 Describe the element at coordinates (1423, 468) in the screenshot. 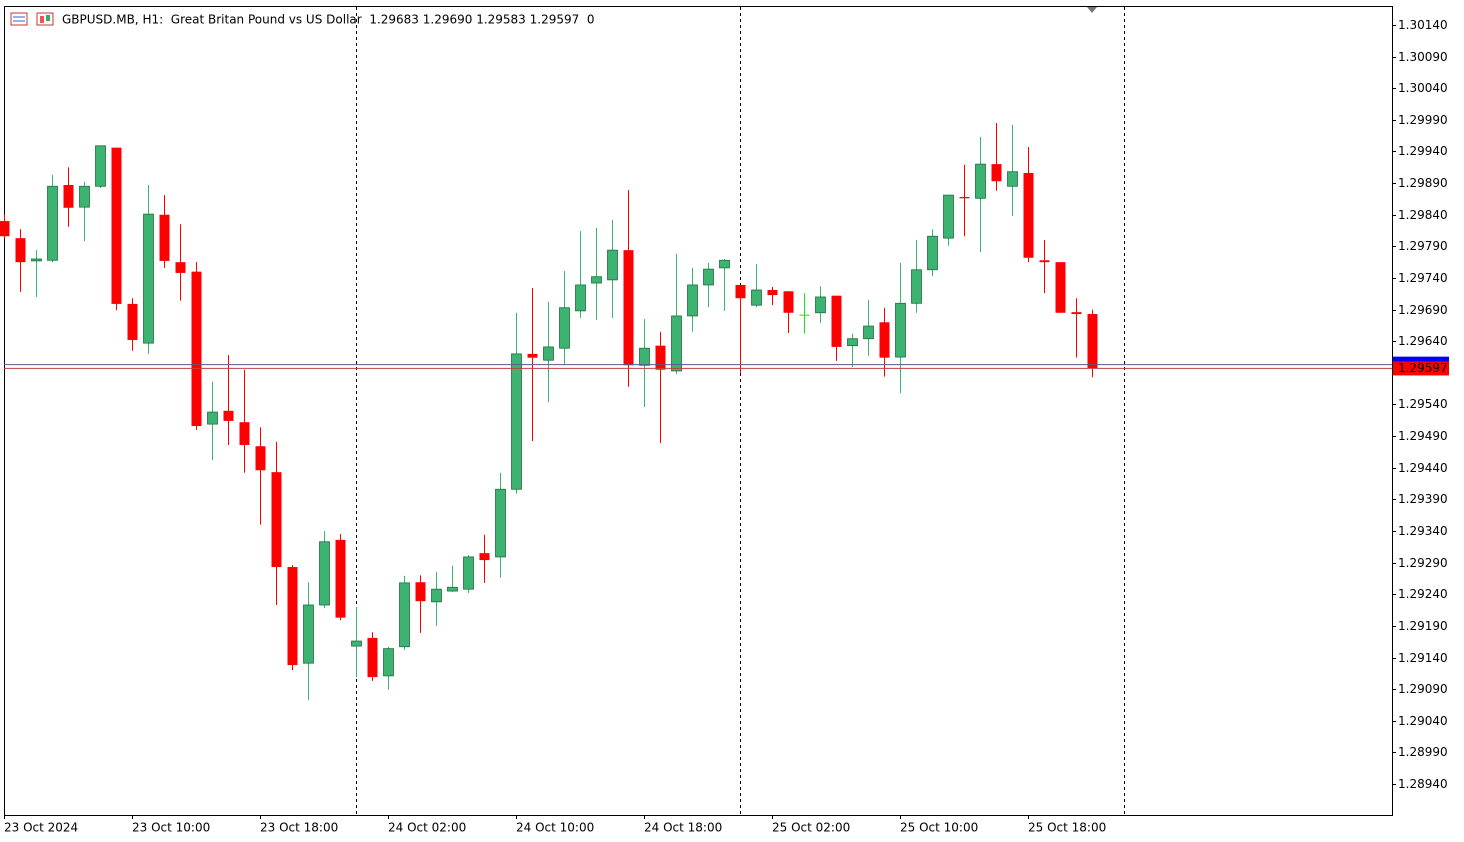

I see `y-tick-label: 1.29440` at that location.